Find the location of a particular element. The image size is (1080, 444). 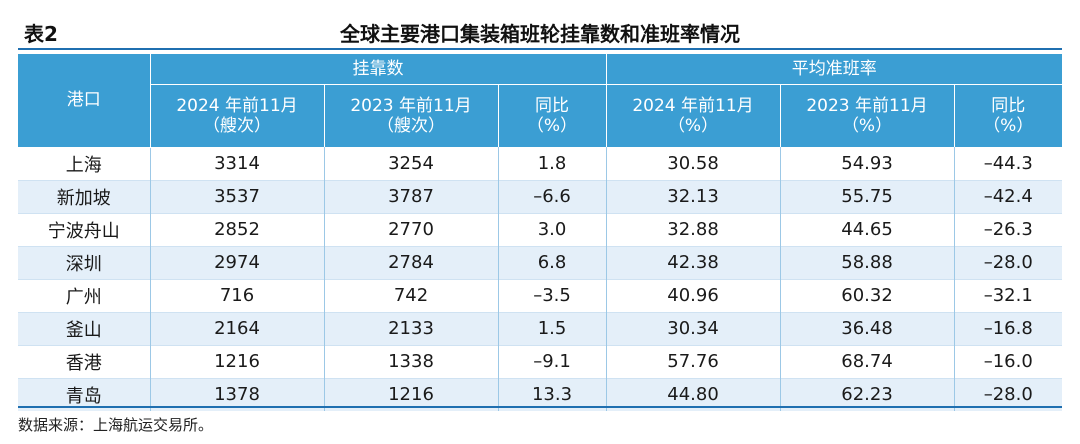

cell-calls-2024: 1216 is located at coordinates (237, 361).